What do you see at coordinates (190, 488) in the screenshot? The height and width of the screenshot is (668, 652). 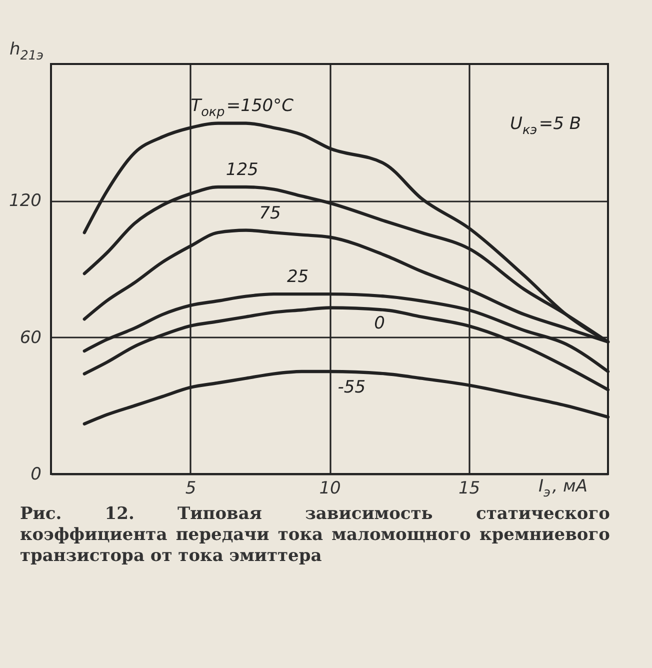 I see `x-tick-label: 5` at bounding box center [190, 488].